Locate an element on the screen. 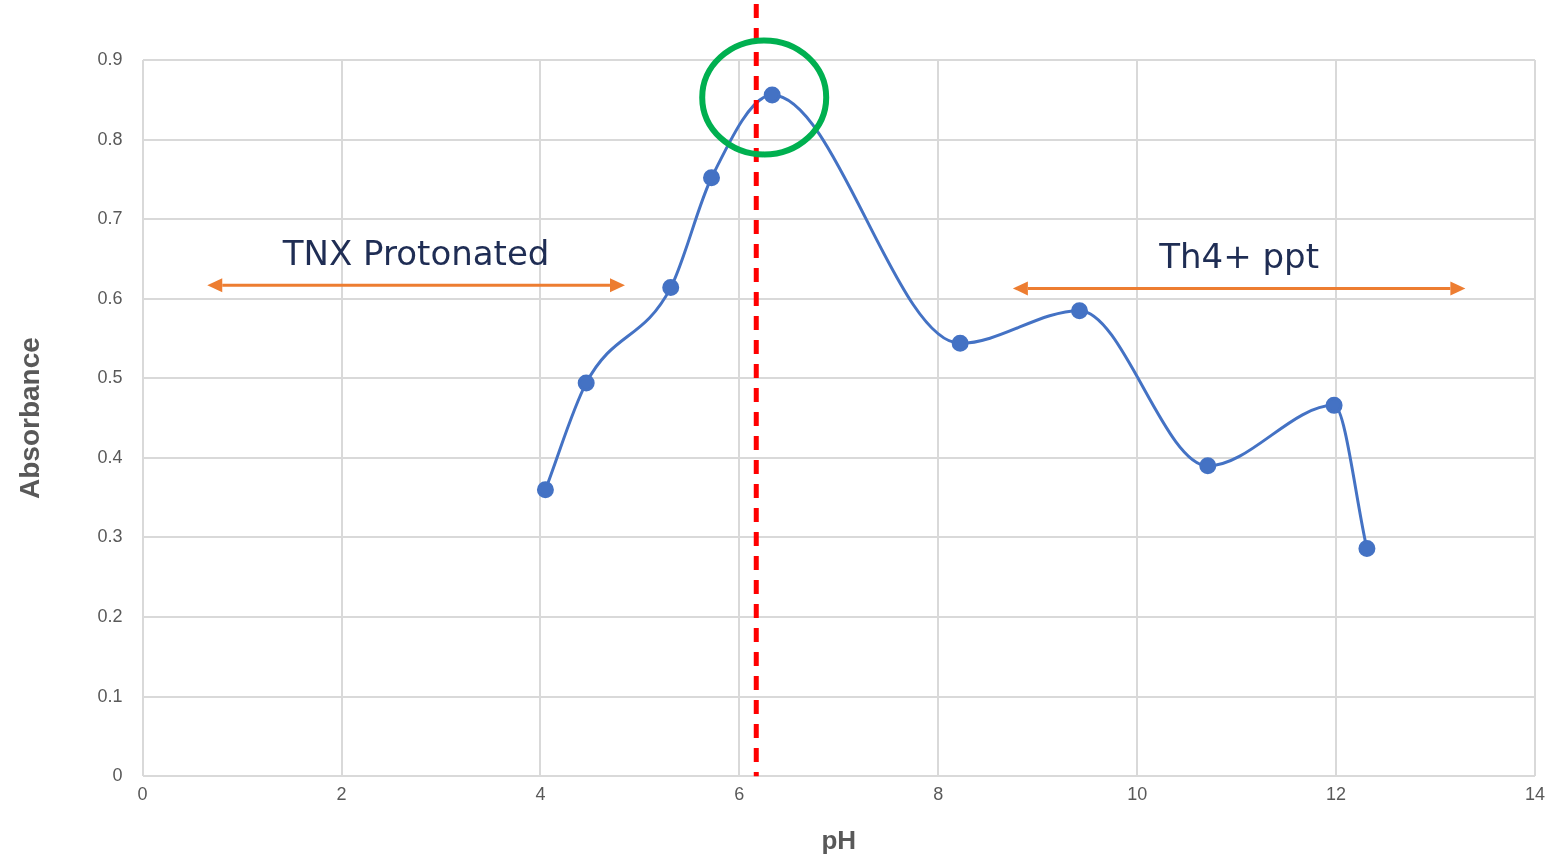  annotation: TNX Protonated is located at coordinates (416, 253).